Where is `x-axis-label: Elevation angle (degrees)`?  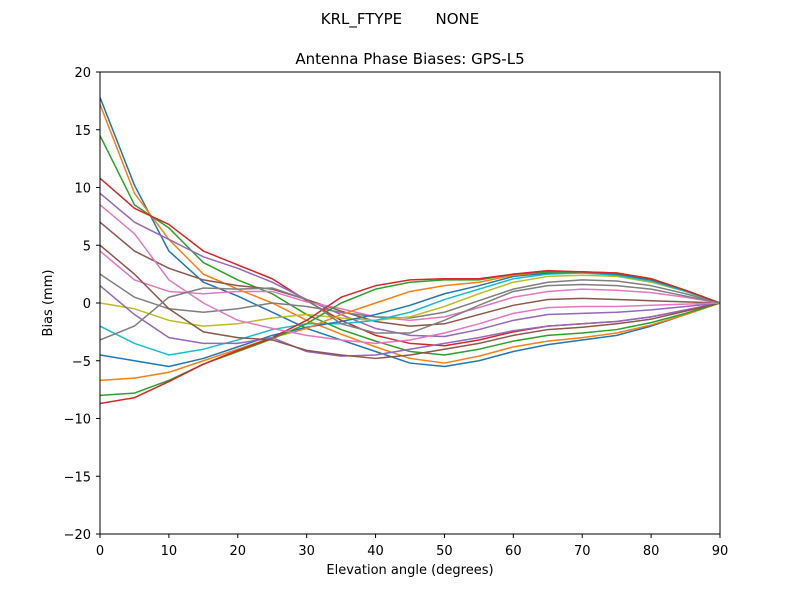 x-axis-label: Elevation angle (degrees) is located at coordinates (409, 570).